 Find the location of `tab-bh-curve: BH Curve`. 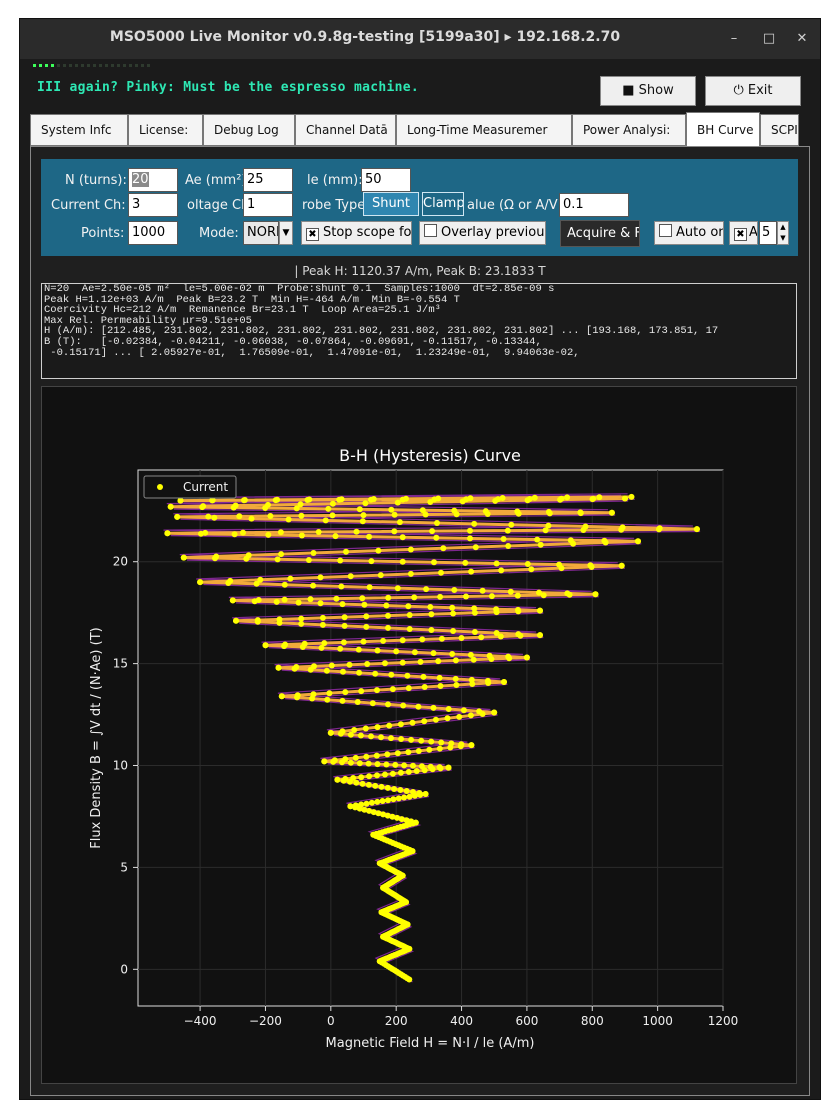

tab-bh-curve: BH Curve is located at coordinates (723, 129).